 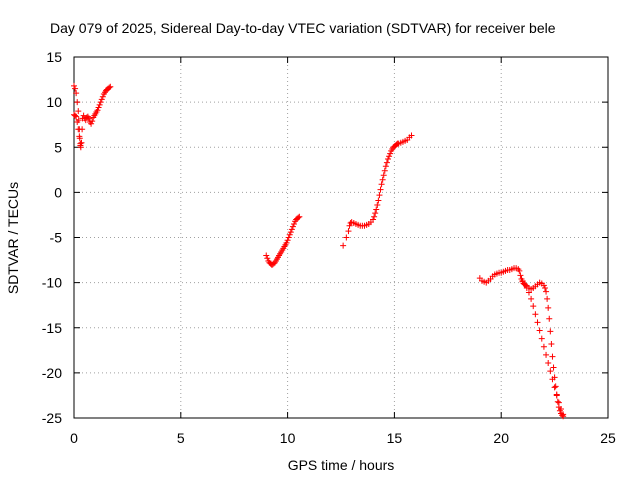 What do you see at coordinates (52, 283) in the screenshot?
I see `y-tick-label: -10` at bounding box center [52, 283].